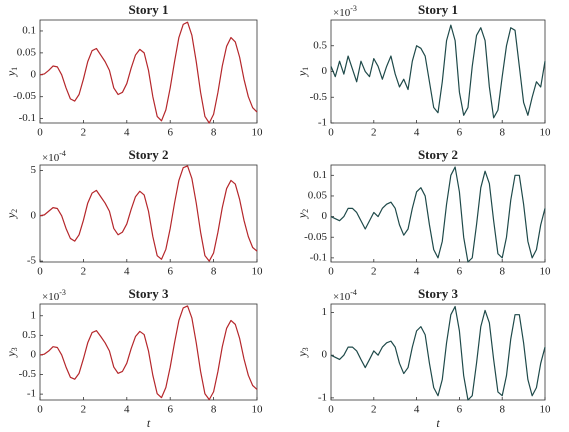 The width and height of the screenshot is (569, 432). What do you see at coordinates (149, 423) in the screenshot?
I see `x-axis-label: t` at bounding box center [149, 423].